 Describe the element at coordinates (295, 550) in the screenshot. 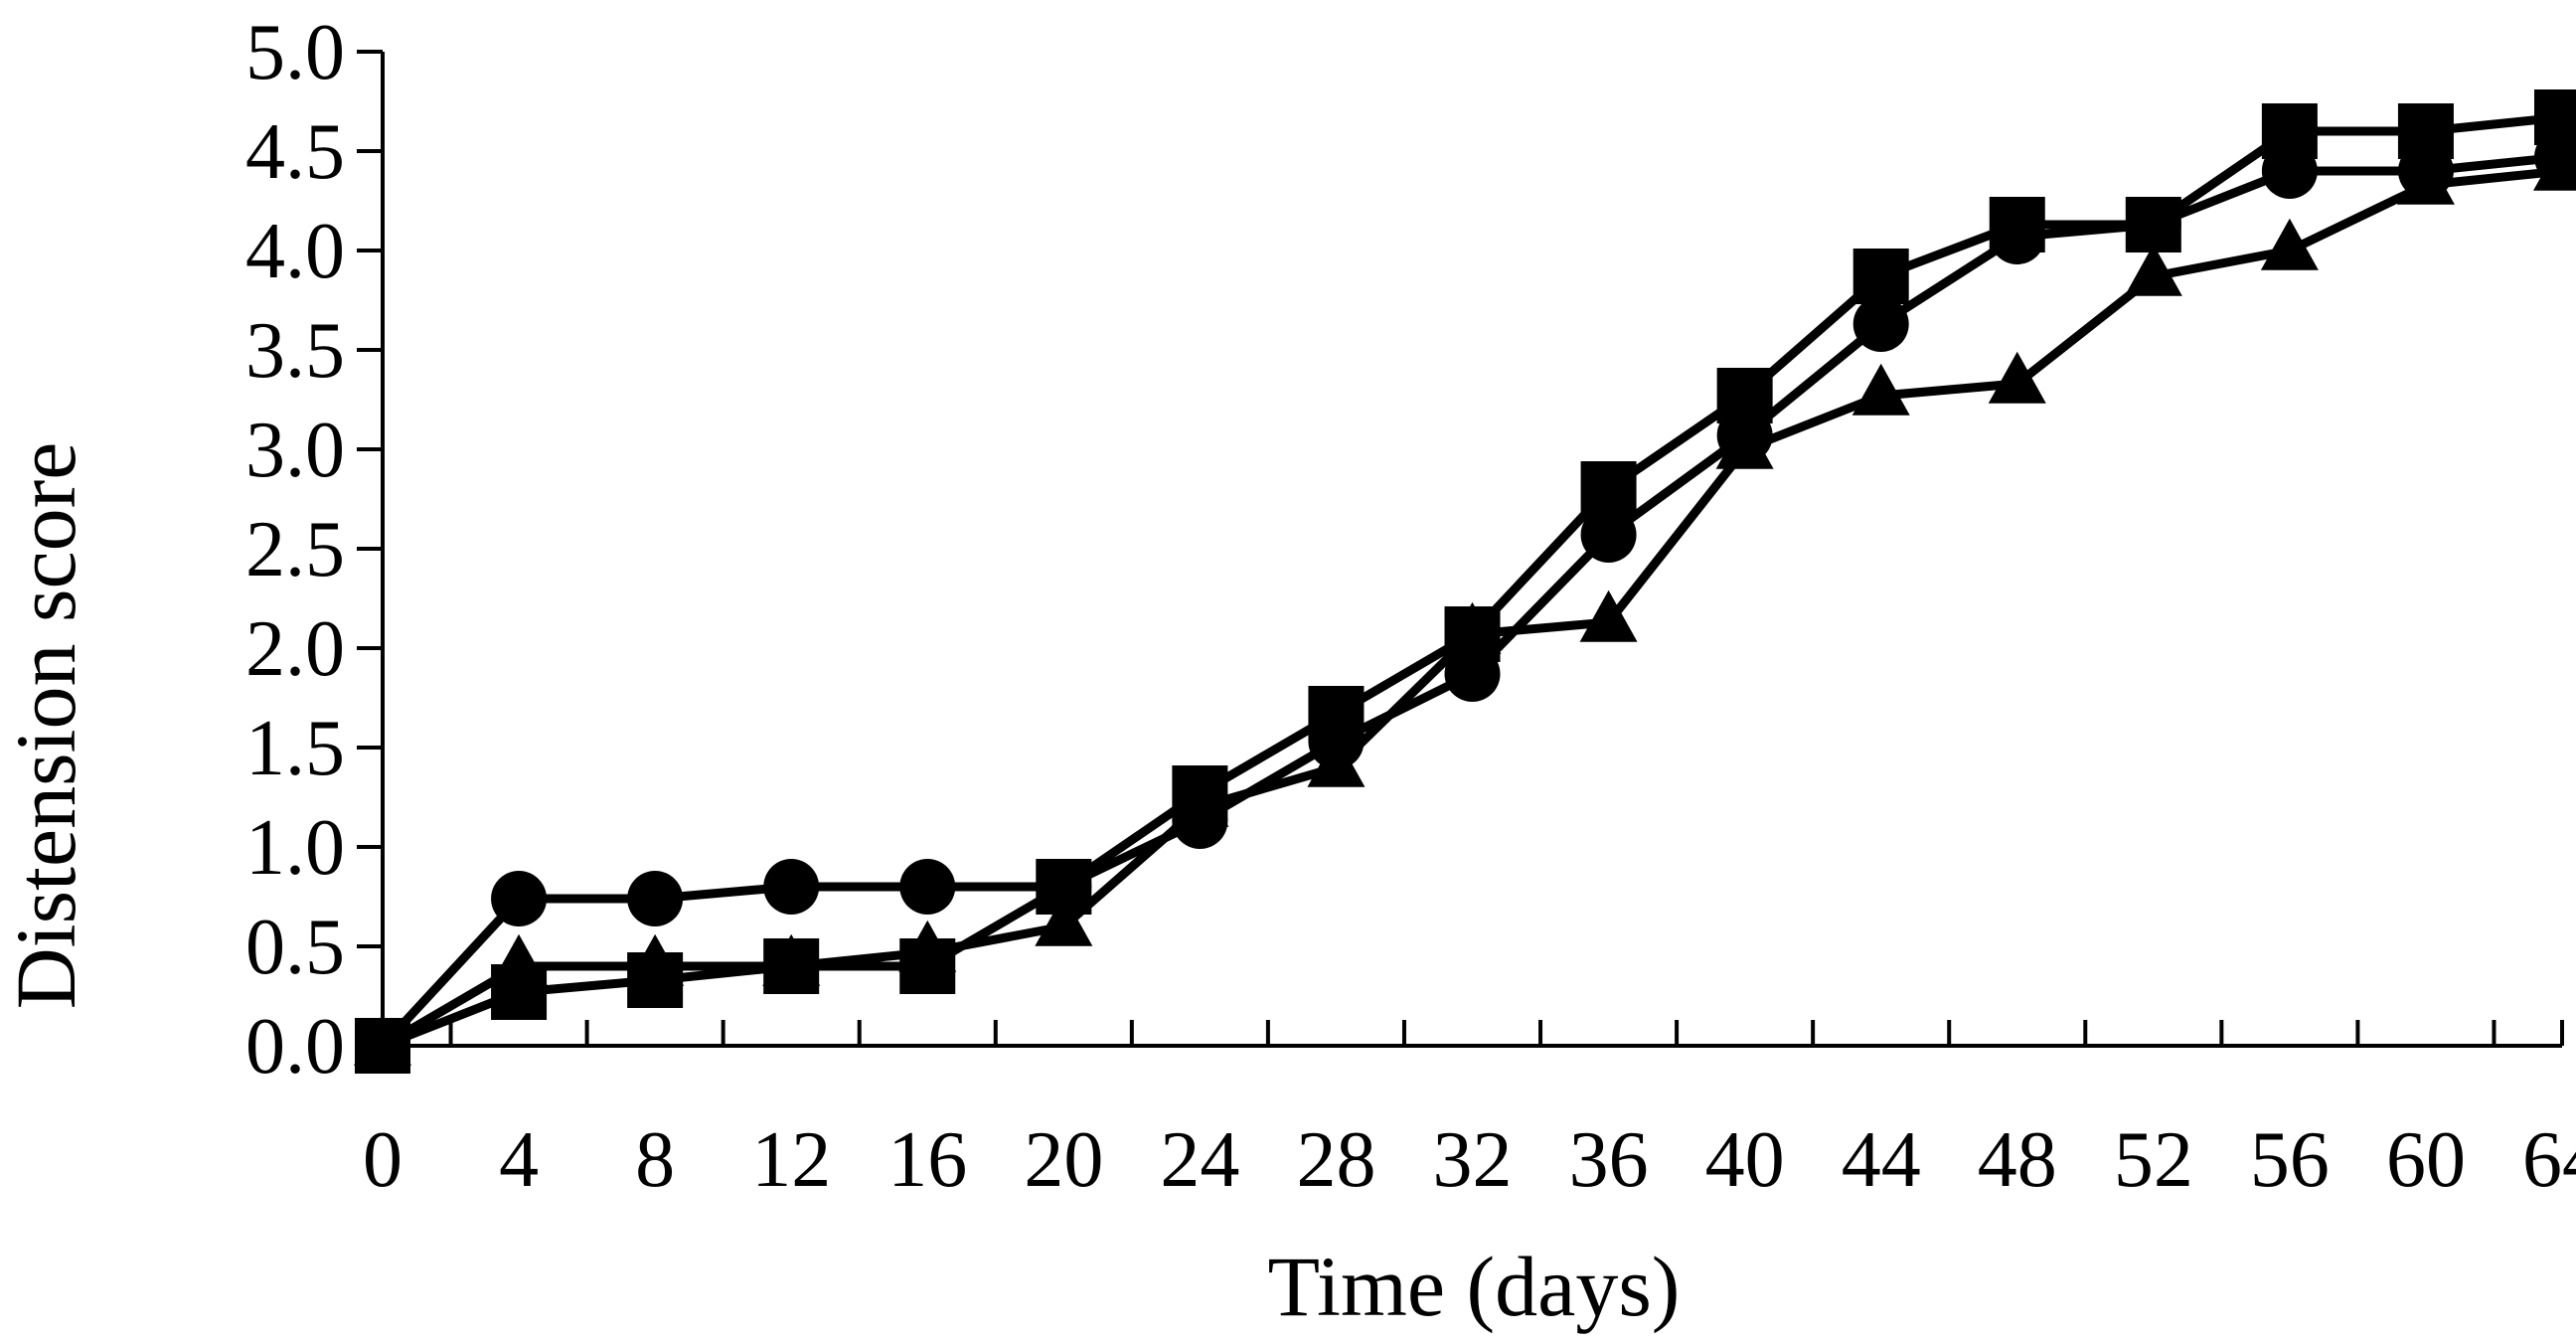

I see `y-tick-label: 2.5` at that location.